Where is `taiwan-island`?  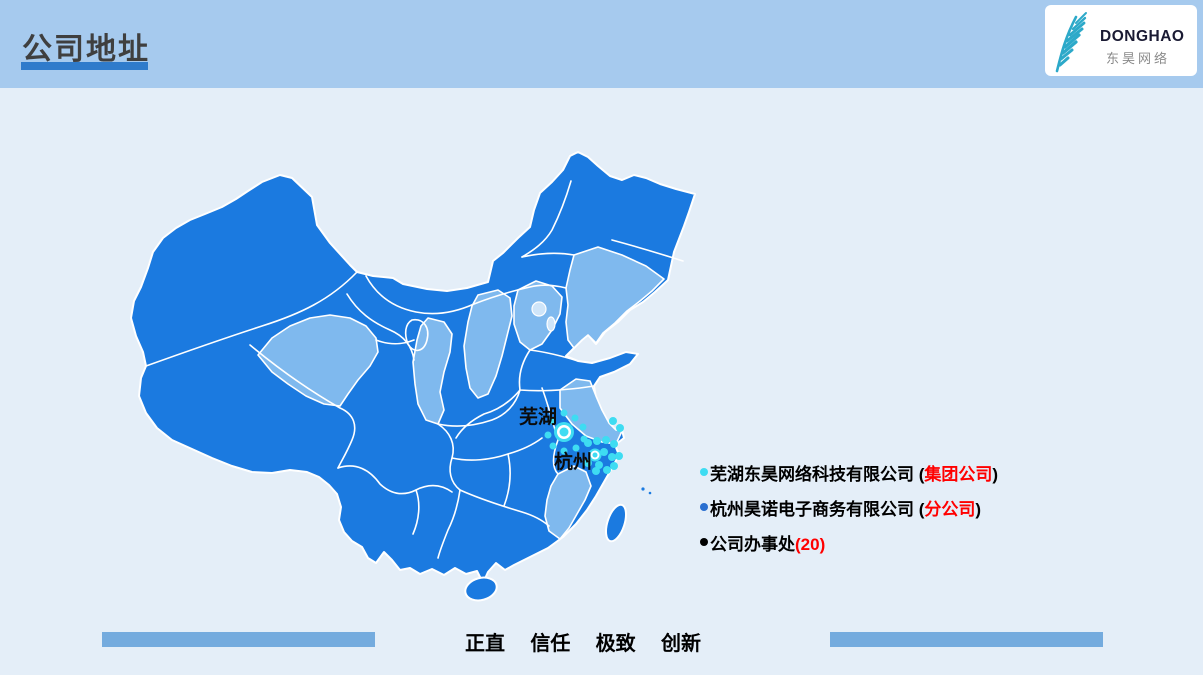 taiwan-island is located at coordinates (616, 523).